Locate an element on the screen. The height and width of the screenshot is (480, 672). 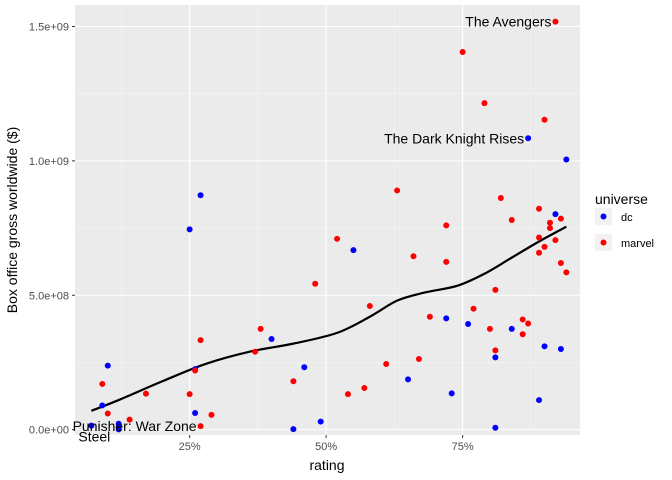
x-axis-ticks: 25% 50% 75% is located at coordinates (326, 444).